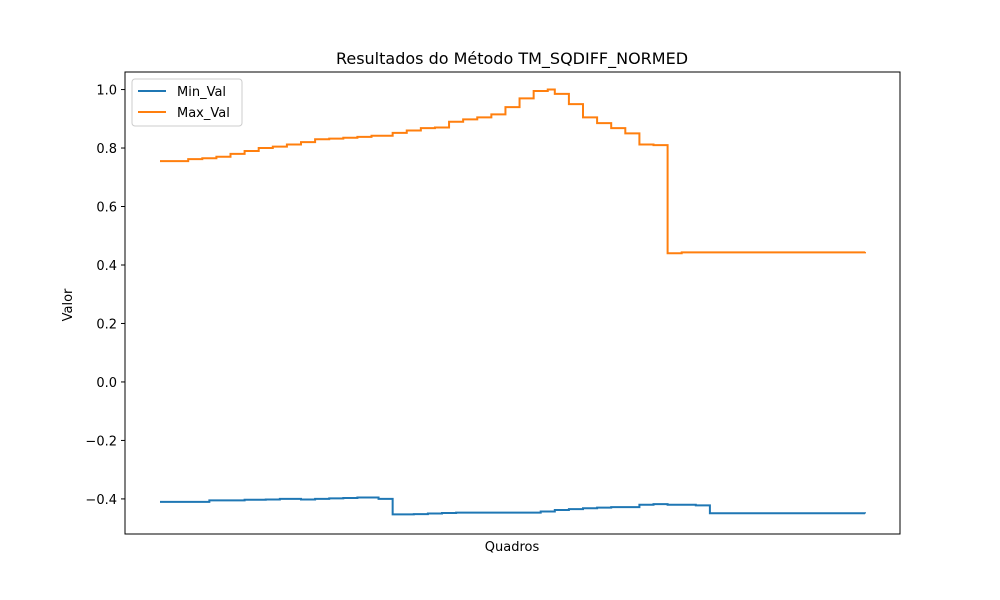  What do you see at coordinates (101, 500) in the screenshot?
I see `y-tick-label: −0.4` at bounding box center [101, 500].